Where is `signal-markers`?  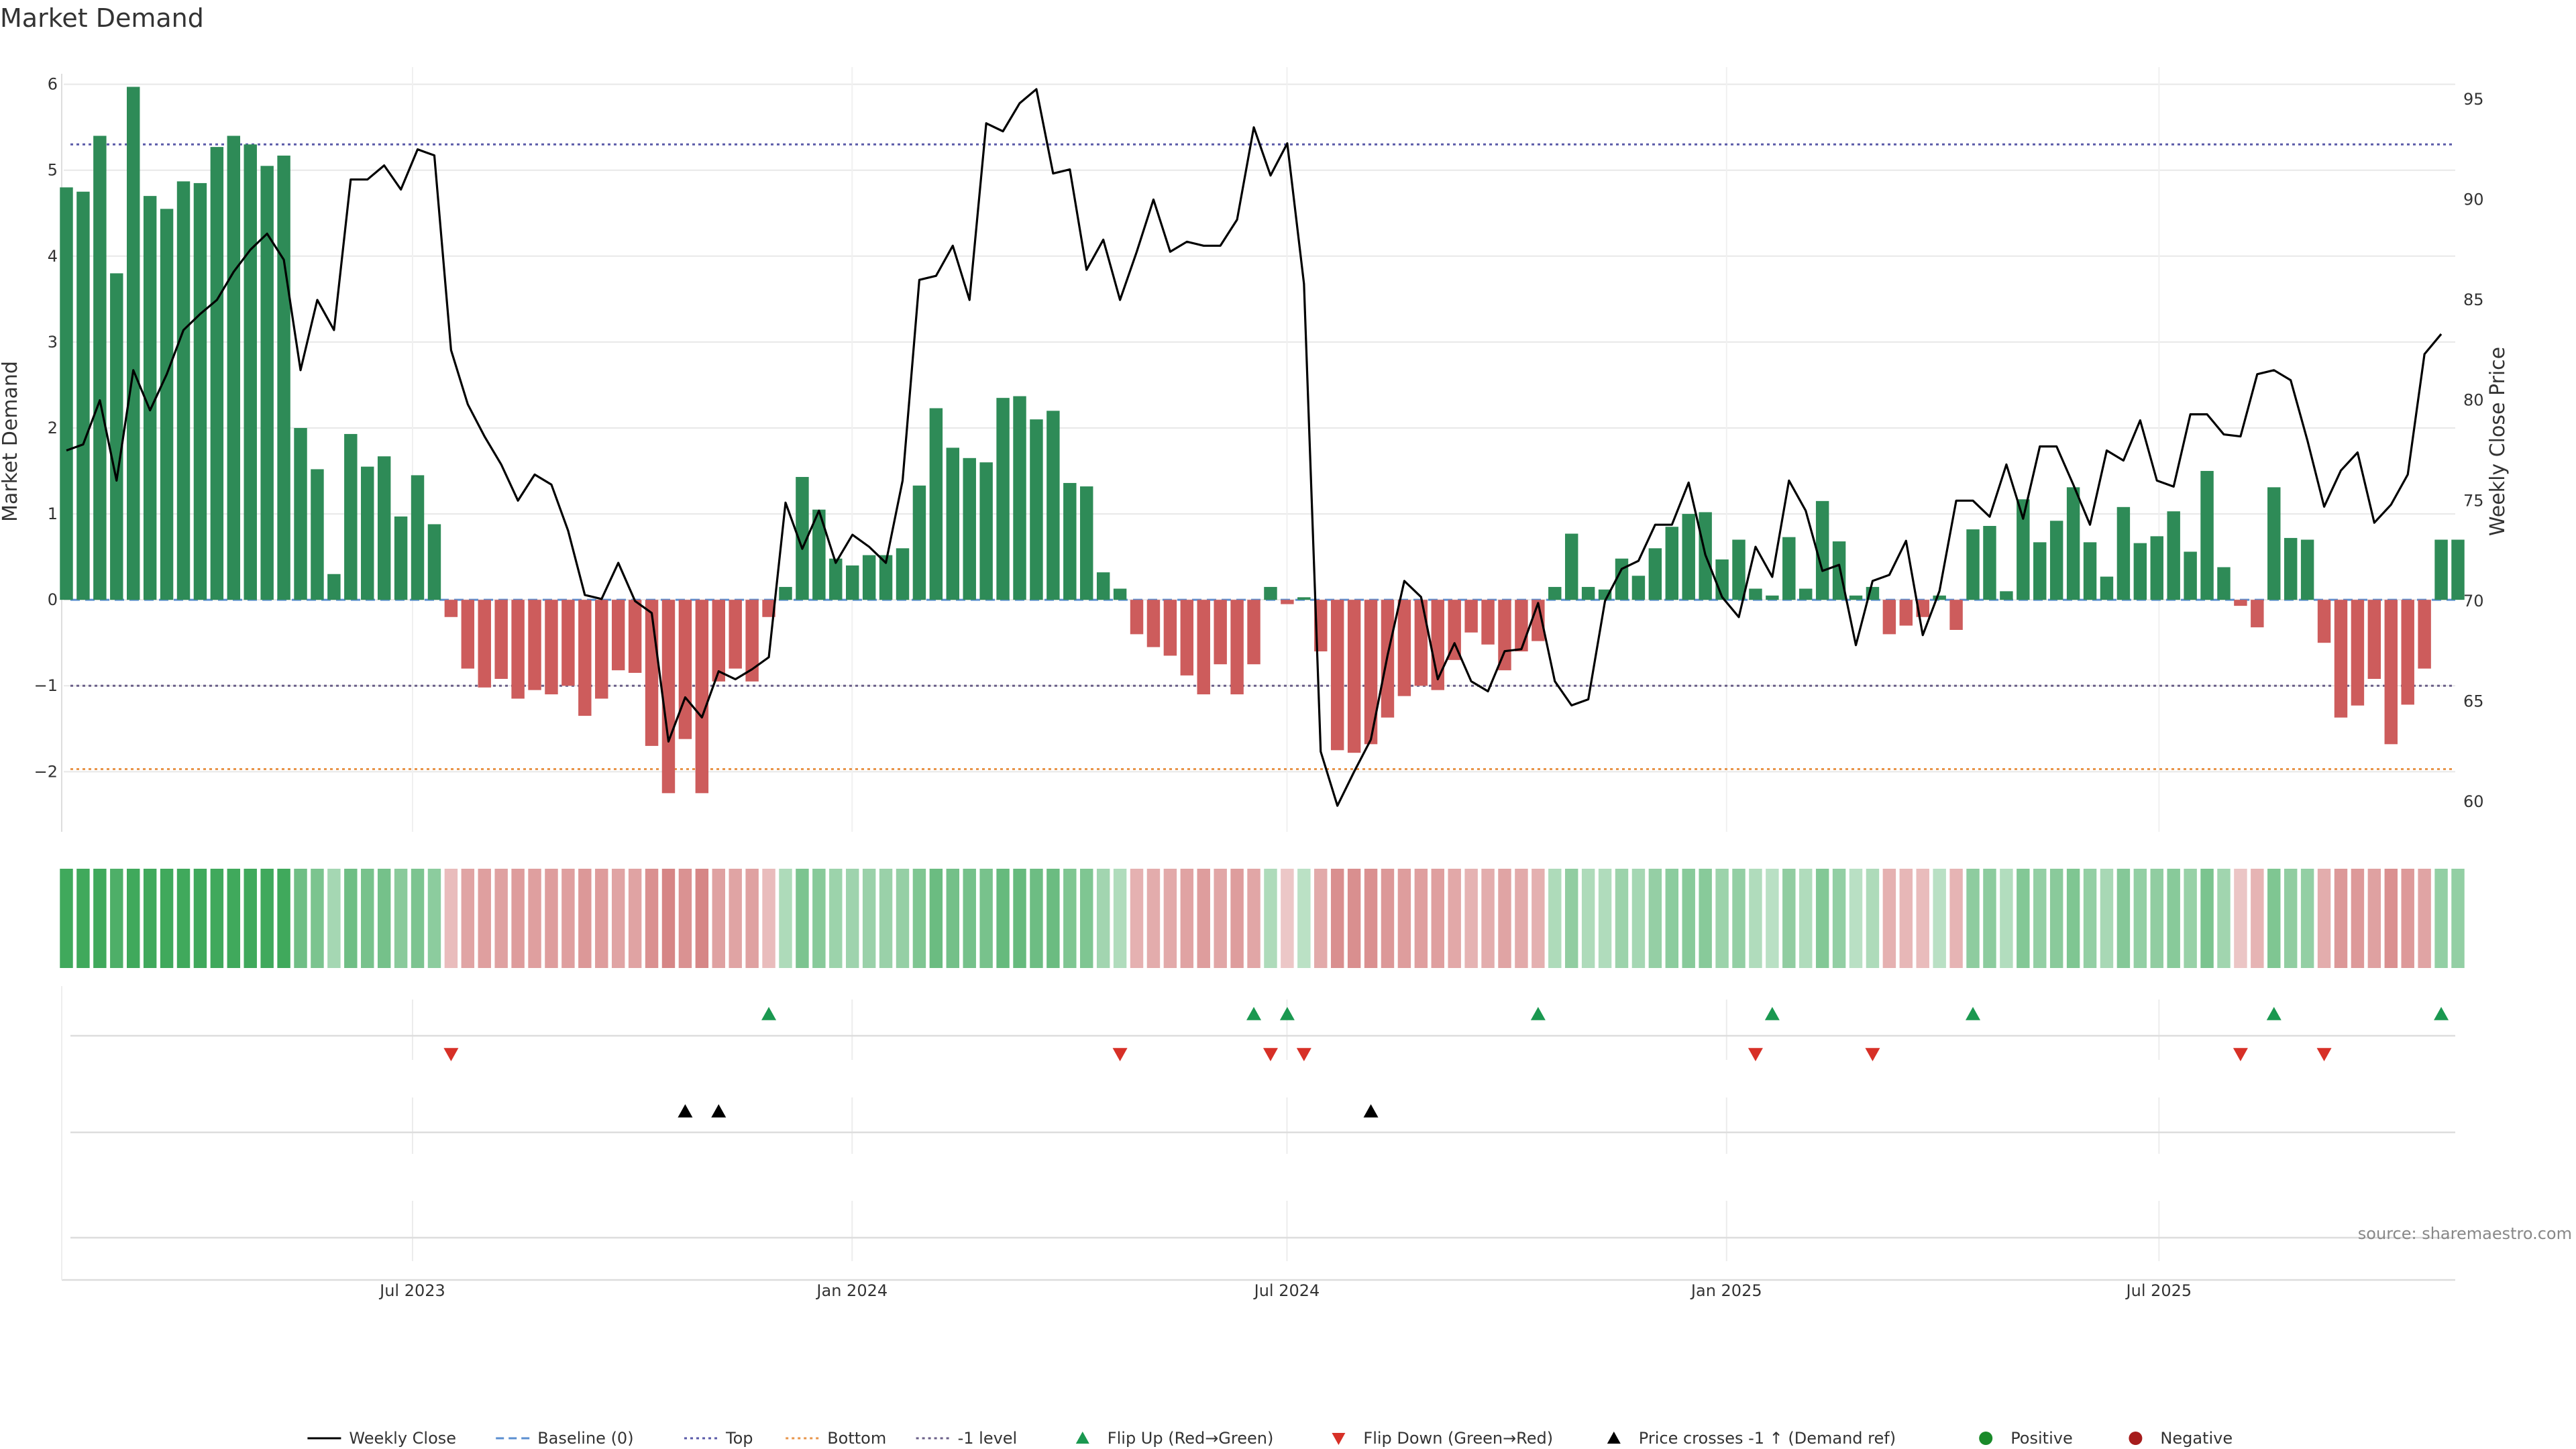 signal-markers is located at coordinates (1446, 1062).